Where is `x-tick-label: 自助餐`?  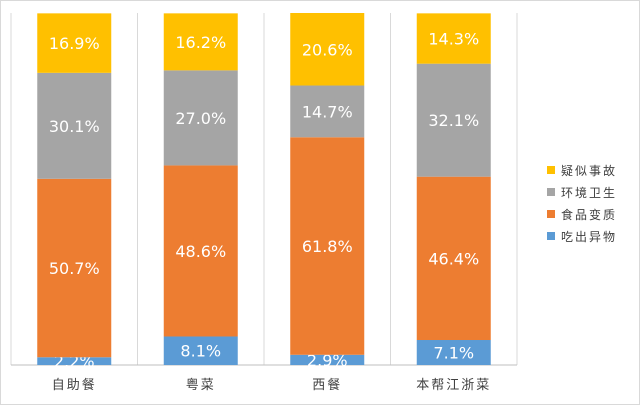 x-tick-label: 自助餐 is located at coordinates (74, 385).